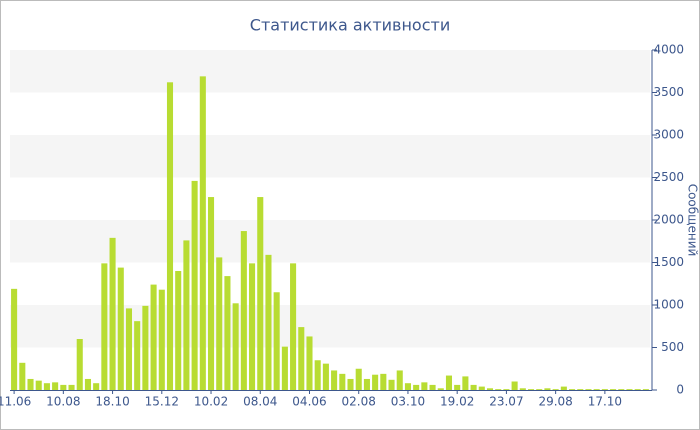 This screenshot has width=700, height=430. What do you see at coordinates (693, 220) in the screenshot?
I see `y-axis-label: Сообщений` at bounding box center [693, 220].